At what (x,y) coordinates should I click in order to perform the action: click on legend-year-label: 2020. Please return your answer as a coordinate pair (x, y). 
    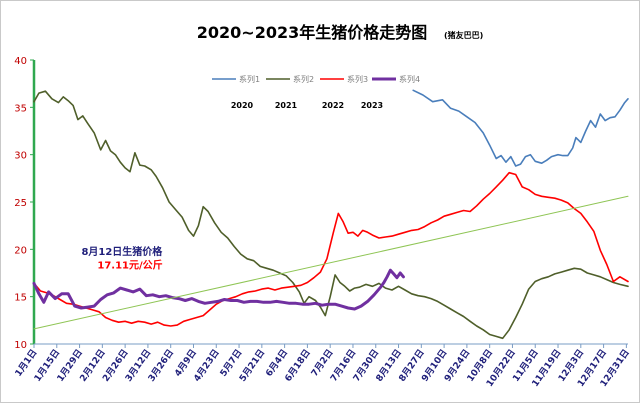
    Looking at the image, I should click on (242, 105).